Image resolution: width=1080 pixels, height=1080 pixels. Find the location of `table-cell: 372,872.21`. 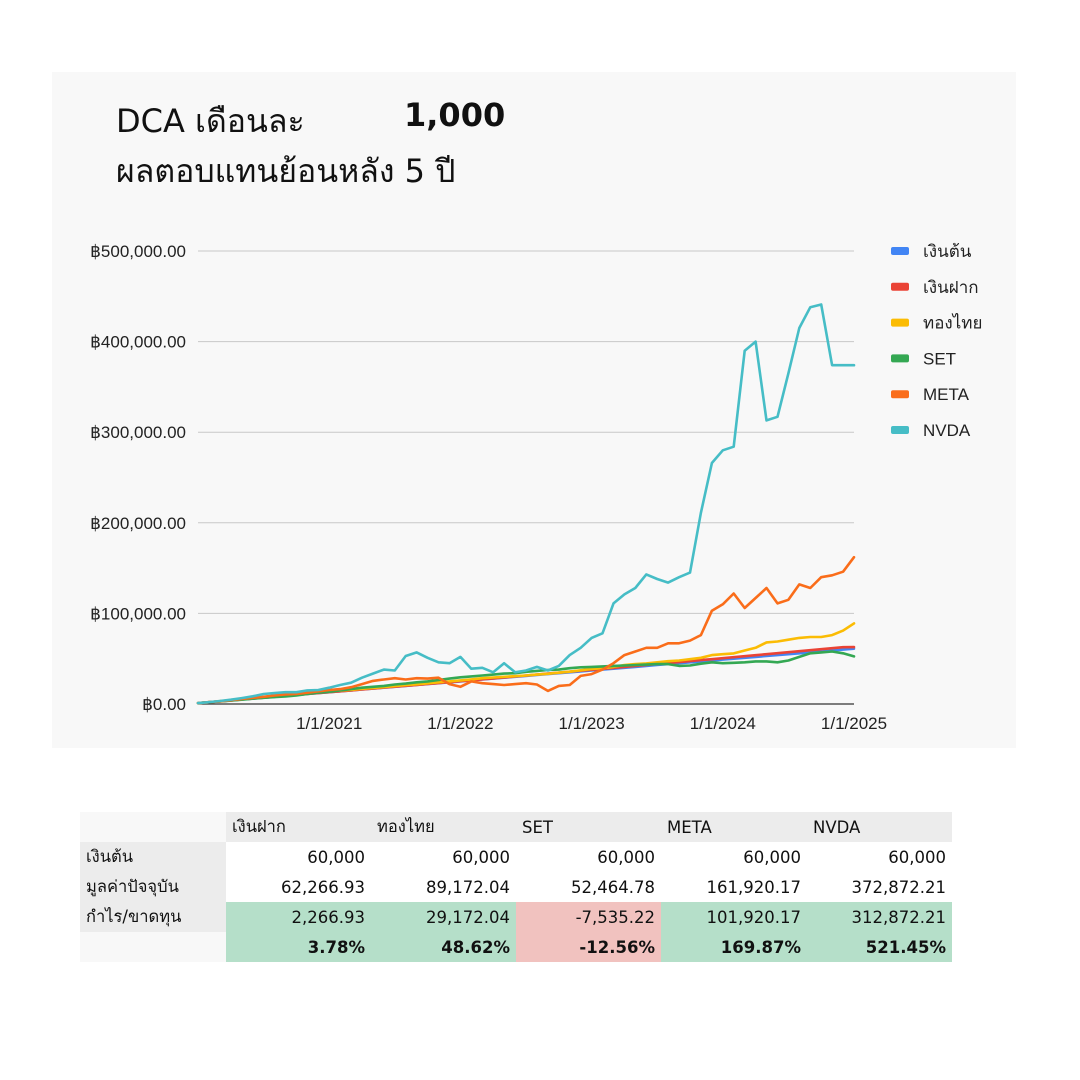

table-cell: 372,872.21 is located at coordinates (879, 887).